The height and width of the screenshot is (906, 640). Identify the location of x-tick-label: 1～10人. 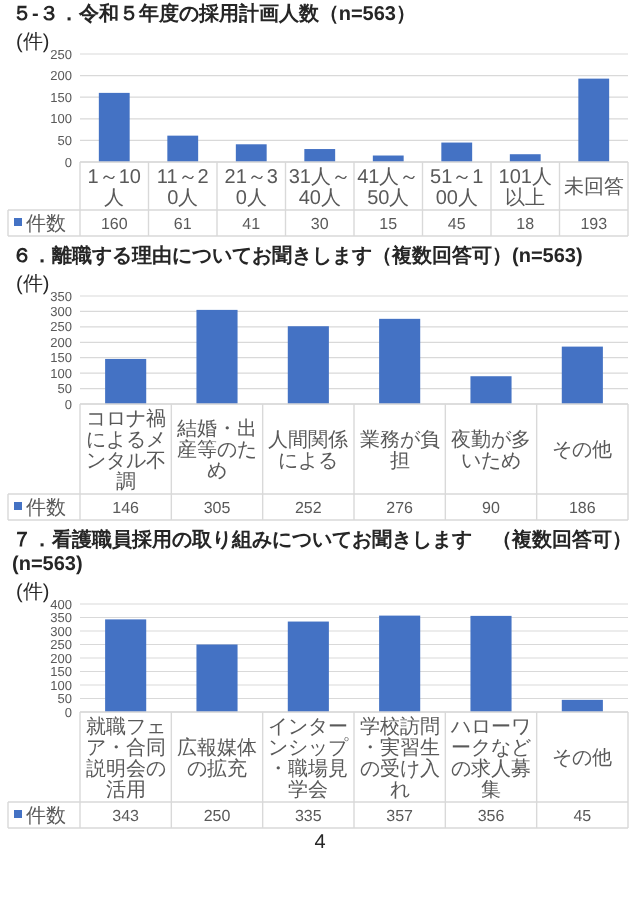
(114, 188).